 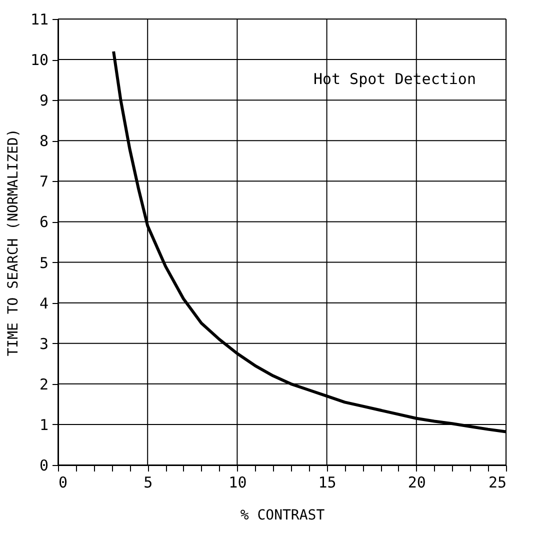 I want to click on y-tick-label: 1, so click(x=43, y=425).